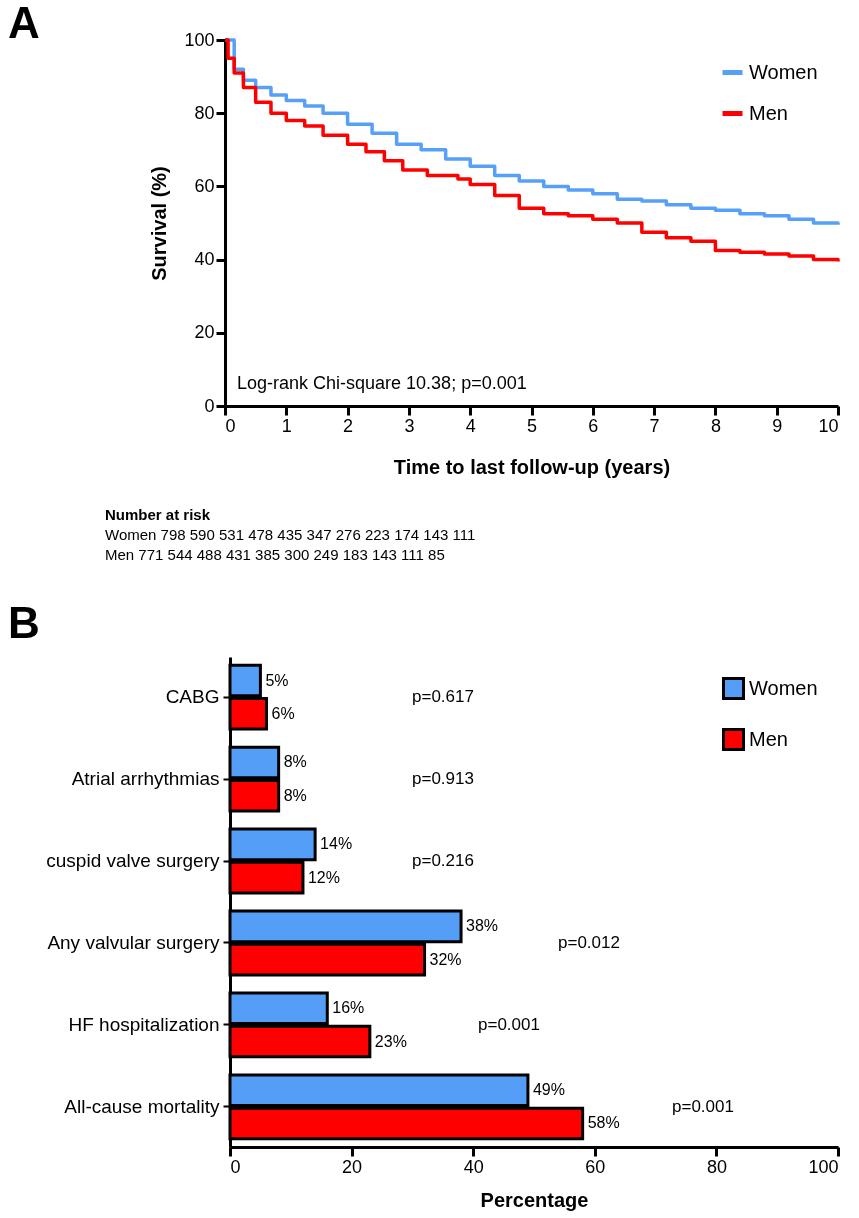 This screenshot has width=859, height=1218. I want to click on x-tick-label: 6, so click(593, 425).